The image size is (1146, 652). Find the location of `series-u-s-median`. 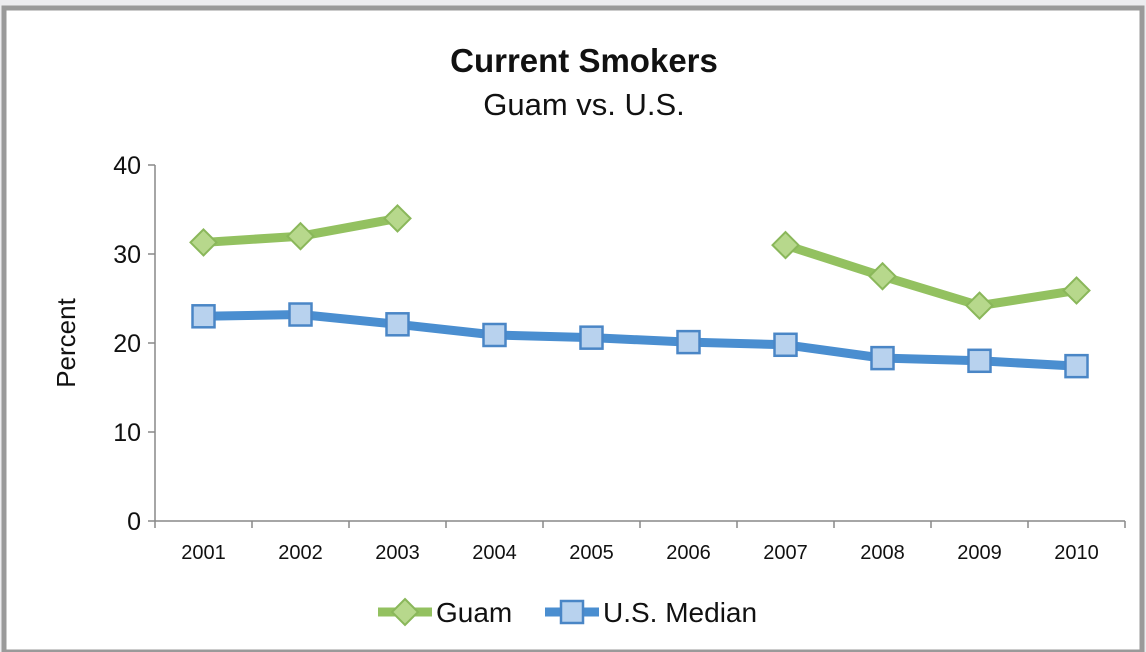

series-u-s-median is located at coordinates (640, 340).